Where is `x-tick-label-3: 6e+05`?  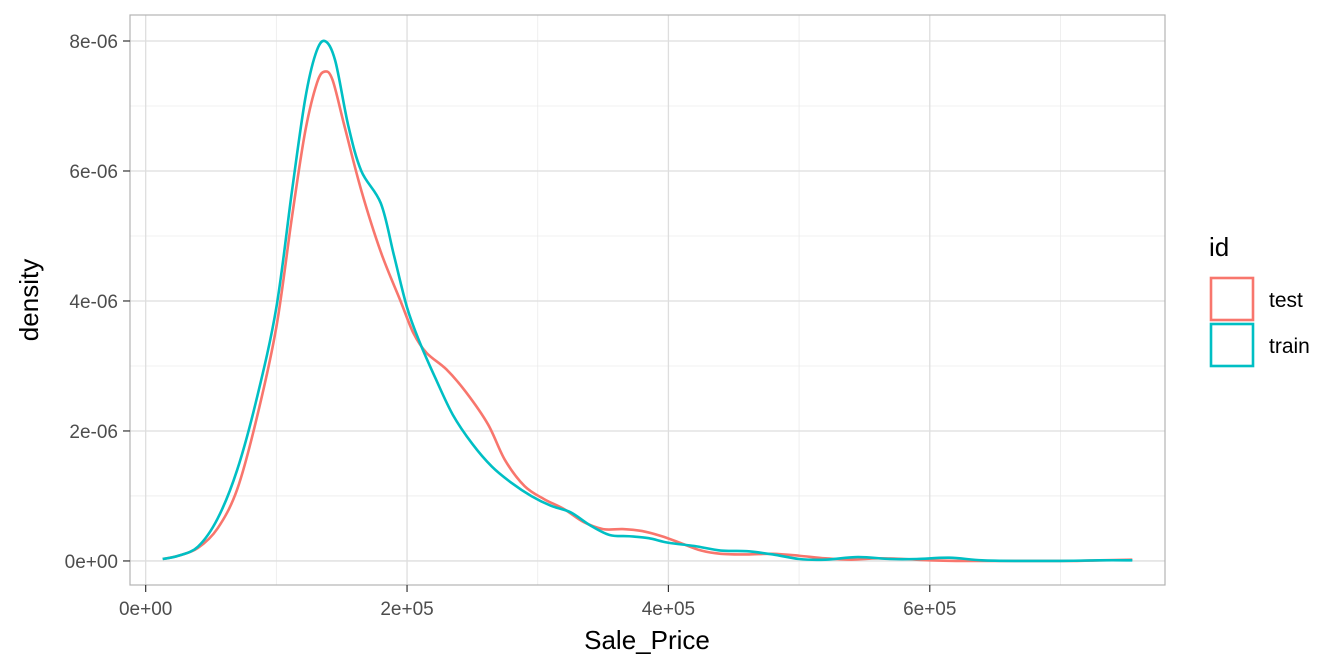 x-tick-label-3: 6e+05 is located at coordinates (929, 609).